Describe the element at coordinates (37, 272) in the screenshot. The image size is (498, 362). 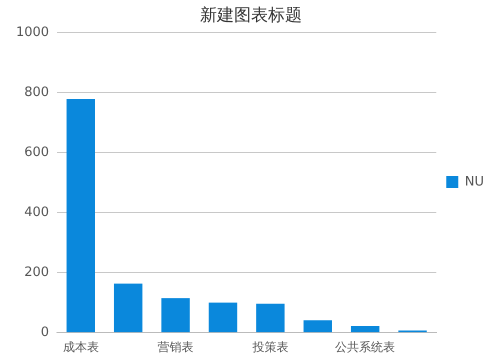
I see `y-tick-label: 200` at that location.